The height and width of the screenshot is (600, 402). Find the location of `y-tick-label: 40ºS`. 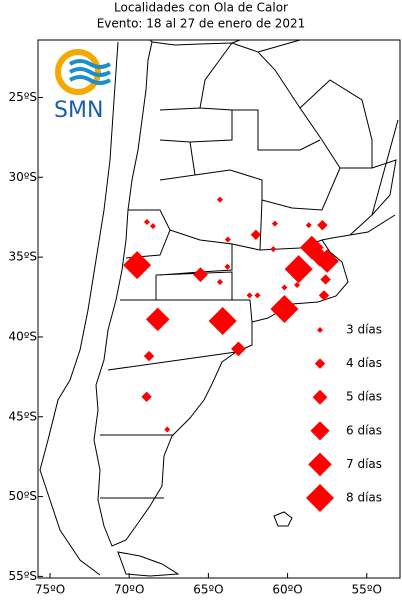

y-tick-label: 40ºS is located at coordinates (22, 336).